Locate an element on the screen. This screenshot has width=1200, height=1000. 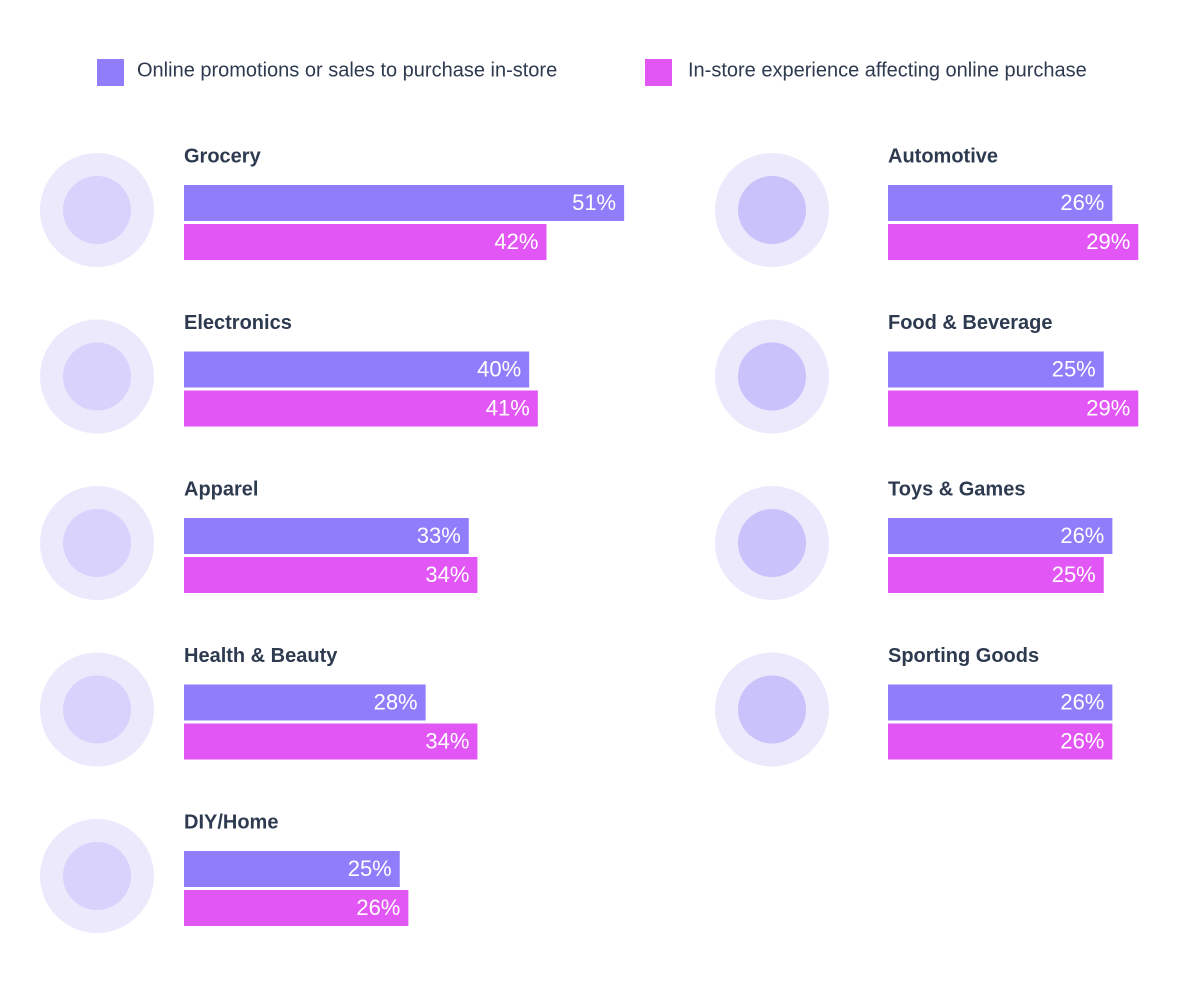
value-label: 28% is located at coordinates (396, 701).